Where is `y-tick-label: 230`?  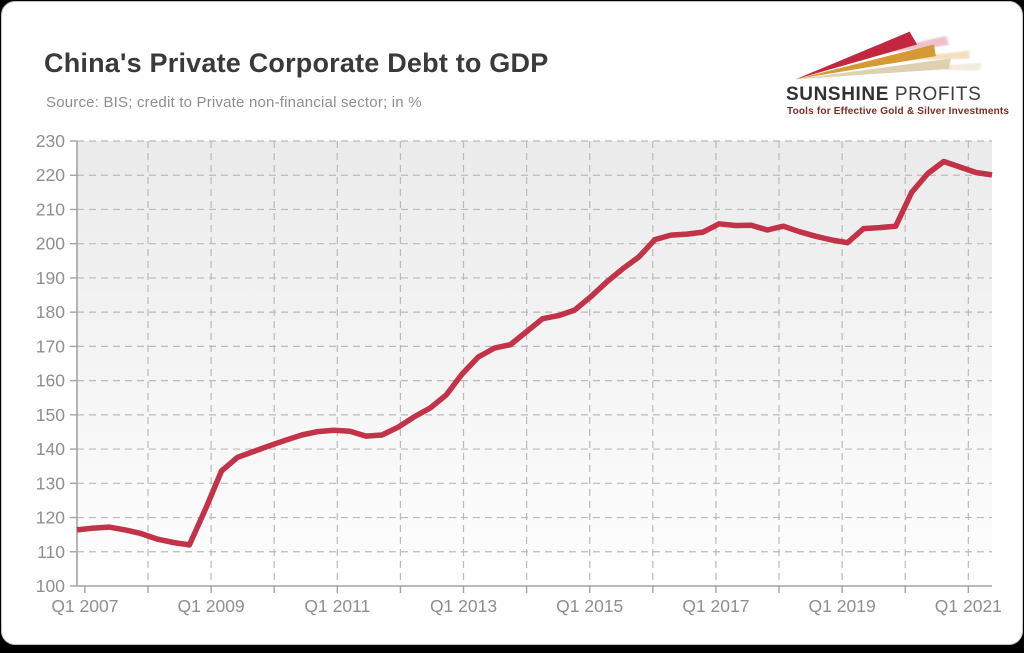
y-tick-label: 230 is located at coordinates (50, 141).